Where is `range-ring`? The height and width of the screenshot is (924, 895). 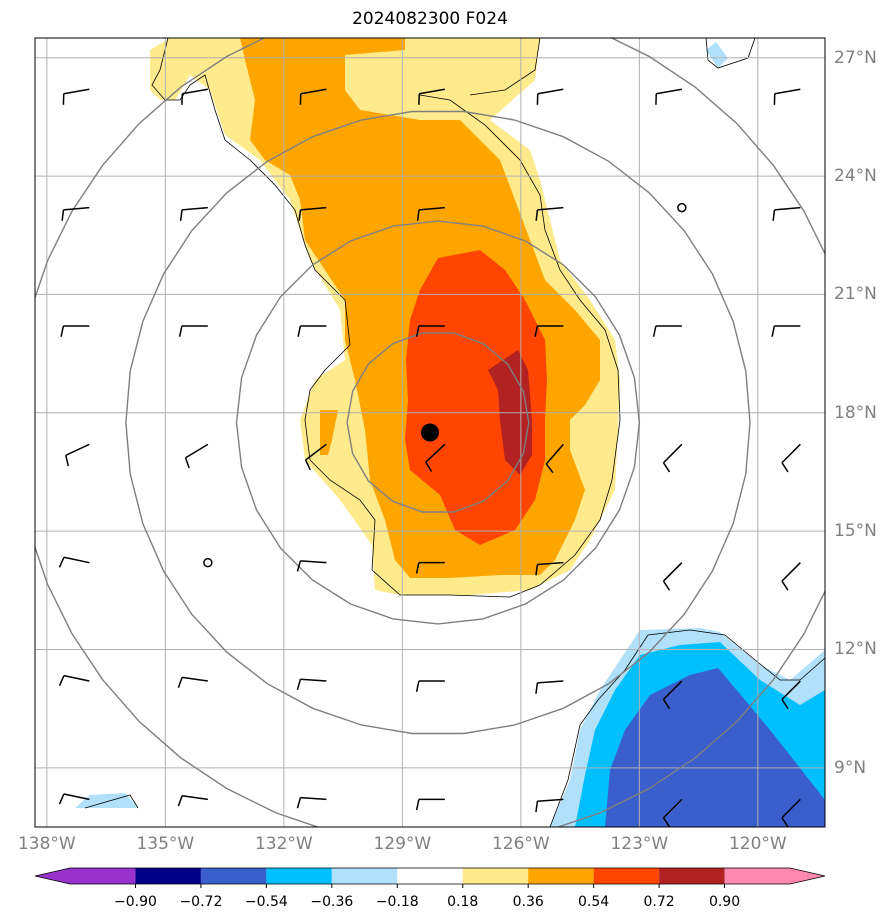
range-ring is located at coordinates (438, 422).